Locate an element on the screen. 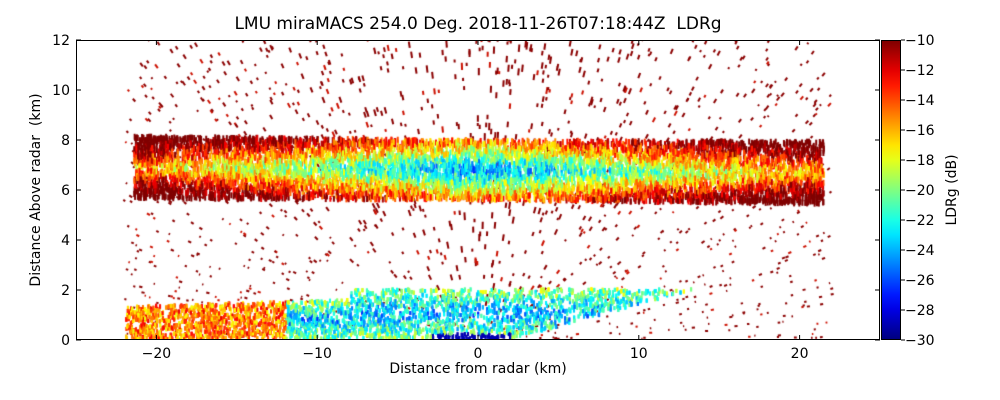  y-tick-label: 8 is located at coordinates (65, 141).